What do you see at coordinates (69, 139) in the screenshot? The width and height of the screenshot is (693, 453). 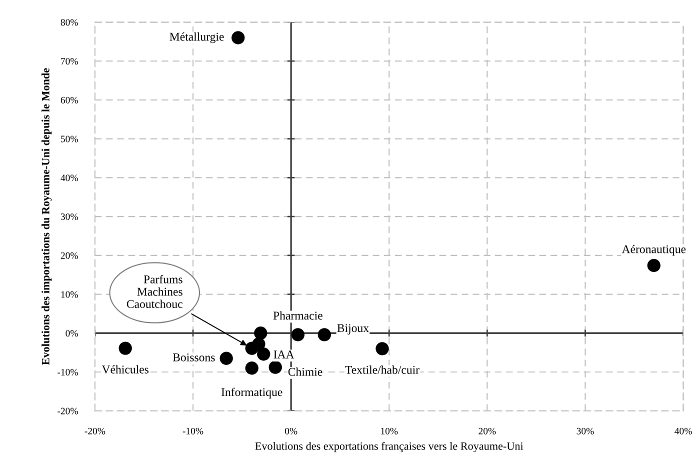 I see `y-tick-label: 50%` at bounding box center [69, 139].